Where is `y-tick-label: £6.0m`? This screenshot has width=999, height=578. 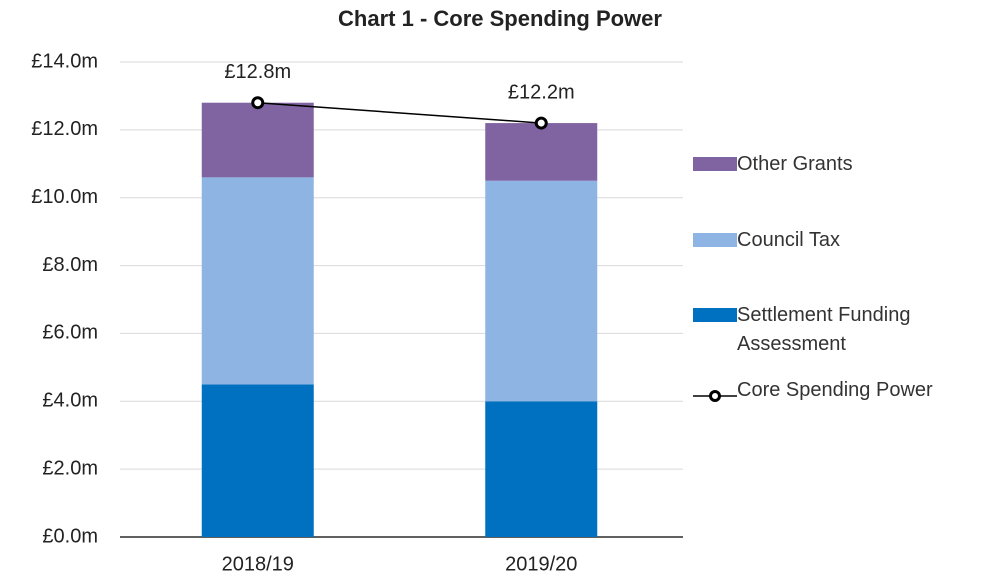 y-tick-label: £6.0m is located at coordinates (70, 333).